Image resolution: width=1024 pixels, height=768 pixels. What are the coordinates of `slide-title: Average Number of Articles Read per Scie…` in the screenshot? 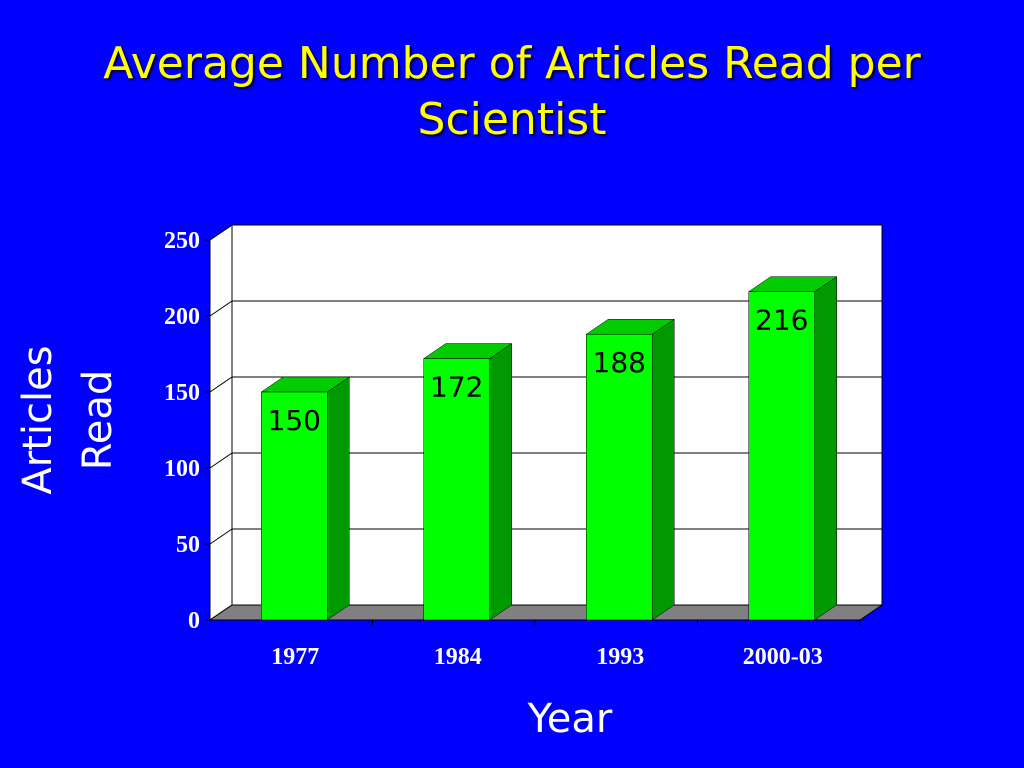 It's located at (512, 92).